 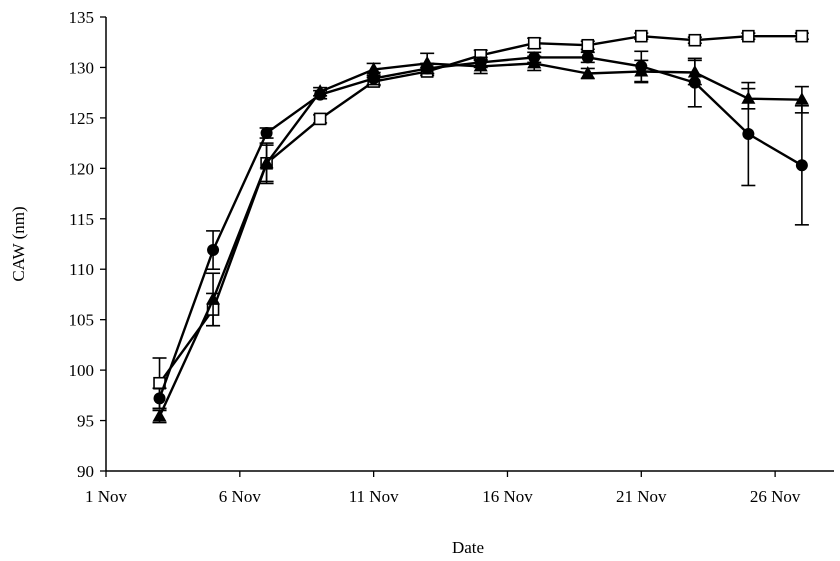 What do you see at coordinates (82, 320) in the screenshot?
I see `y-tick-label: 105` at bounding box center [82, 320].